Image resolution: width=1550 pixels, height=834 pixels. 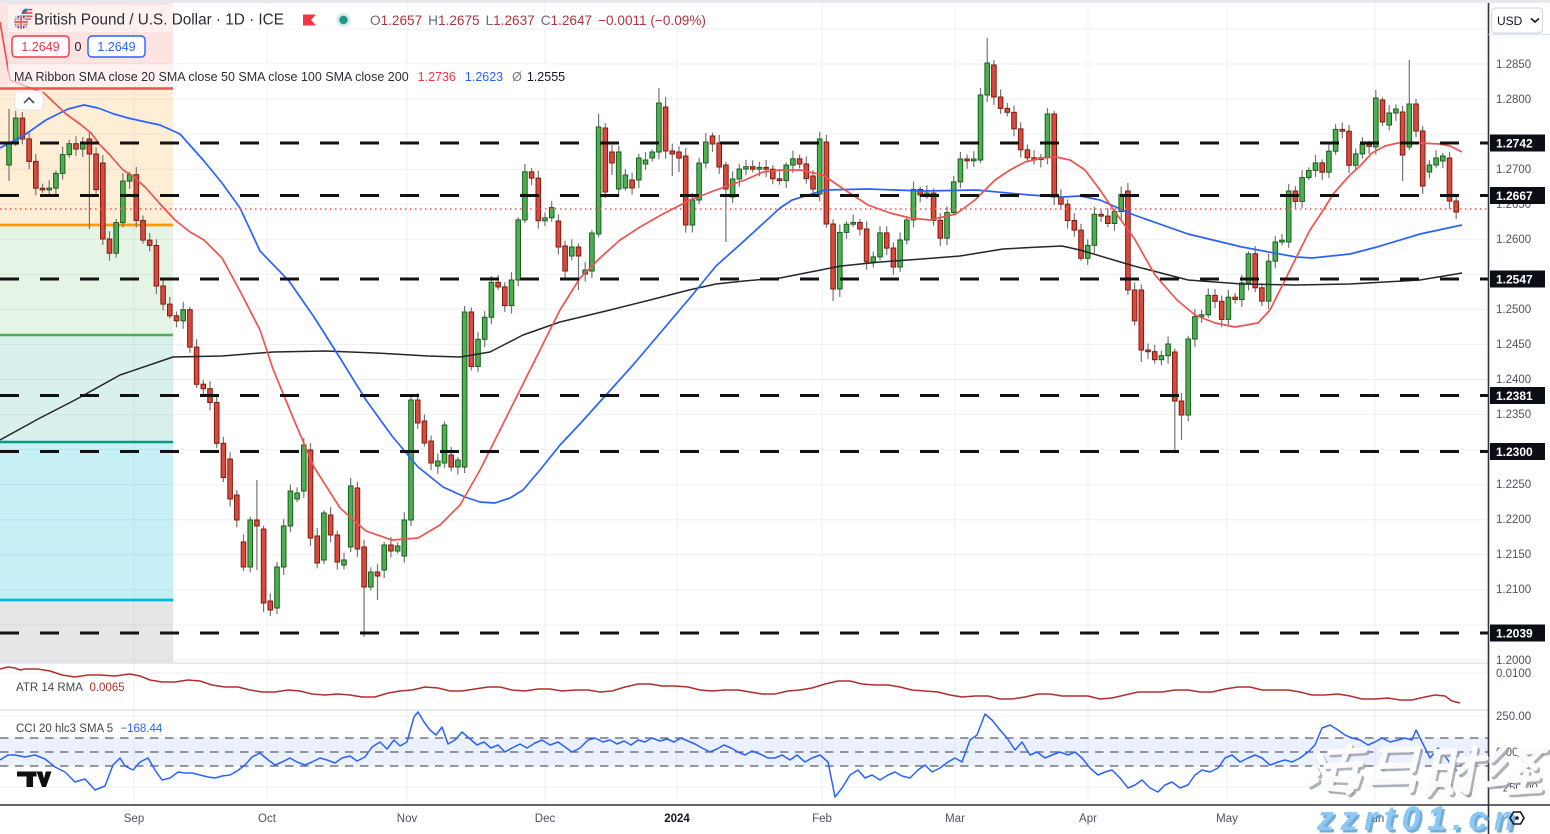 What do you see at coordinates (1513, 170) in the screenshot?
I see `svg-text: 1.2700` at bounding box center [1513, 170].